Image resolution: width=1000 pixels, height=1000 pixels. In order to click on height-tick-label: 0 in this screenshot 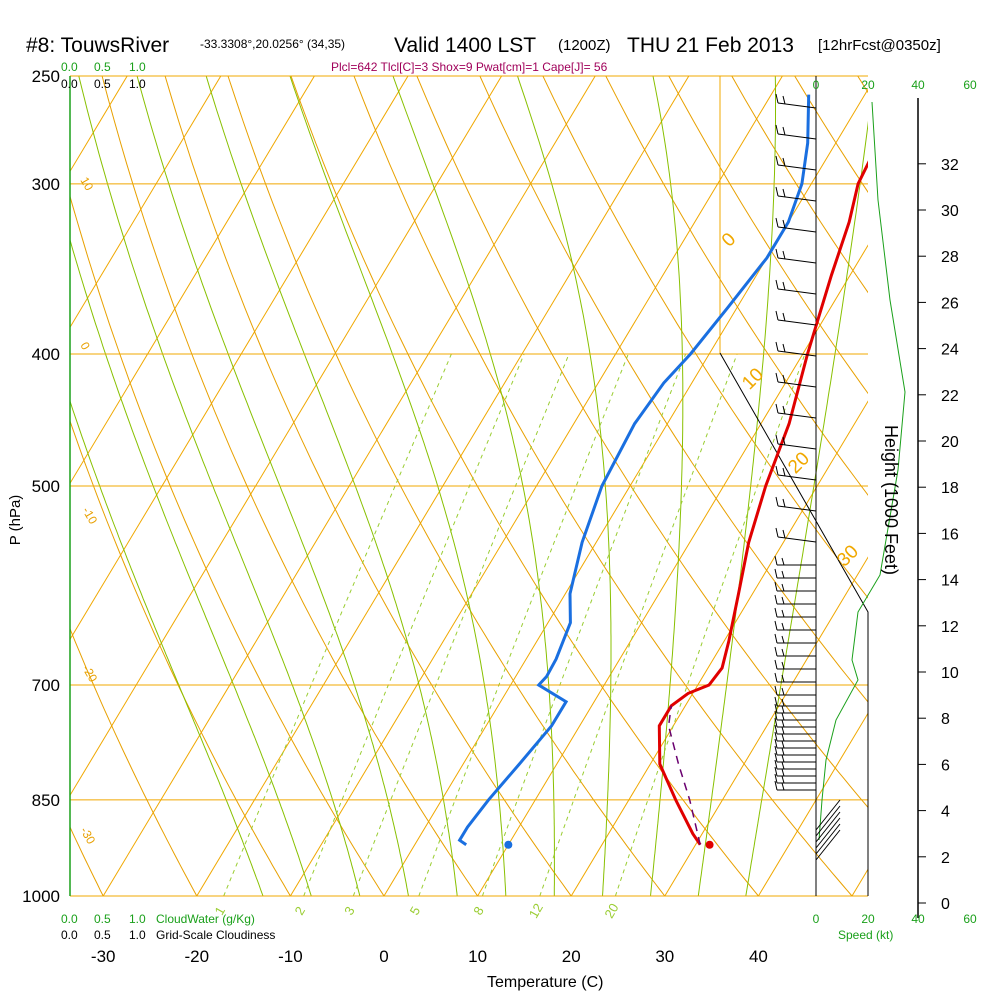, I will do `click(945, 904)`.